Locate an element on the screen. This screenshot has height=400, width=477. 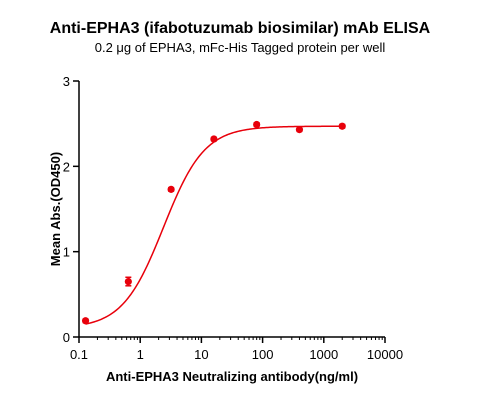
x-tick-label-5: 10000 is located at coordinates (385, 354).